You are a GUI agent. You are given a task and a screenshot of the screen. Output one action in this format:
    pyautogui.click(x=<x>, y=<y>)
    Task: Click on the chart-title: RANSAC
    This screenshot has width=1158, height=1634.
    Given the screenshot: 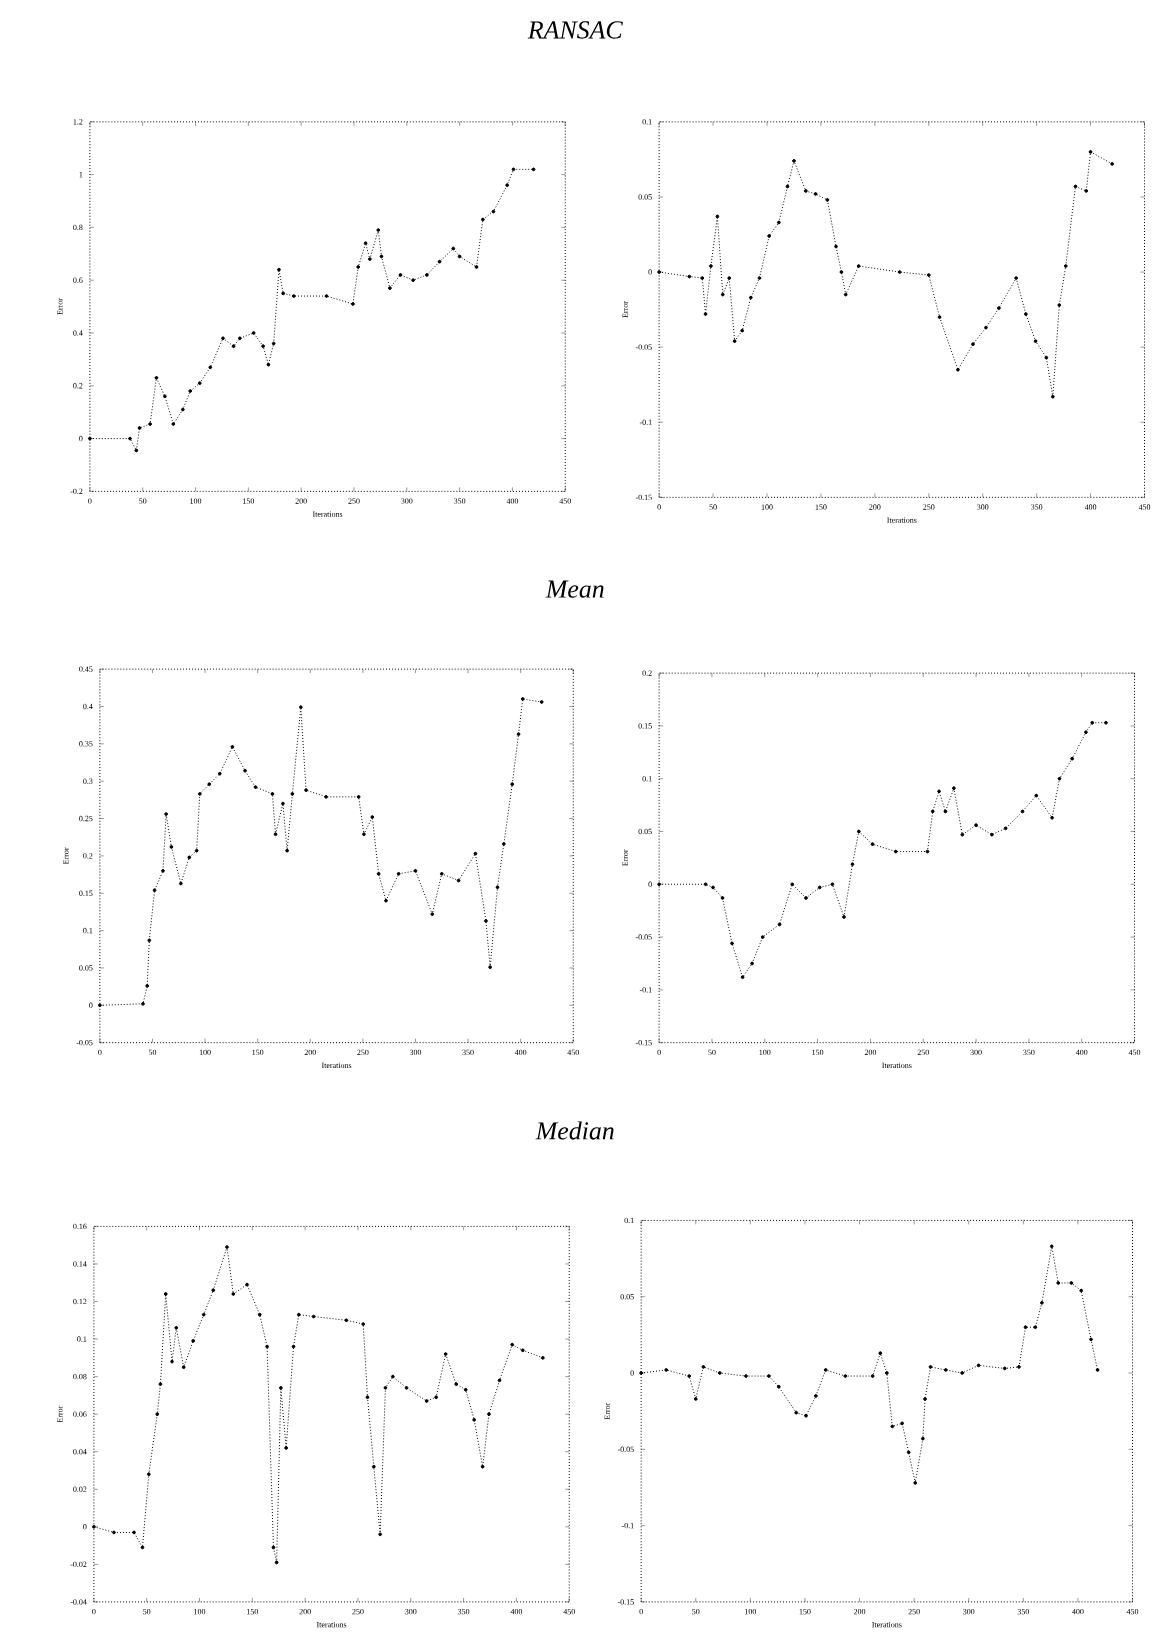 What is the action you would take?
    pyautogui.click(x=576, y=30)
    